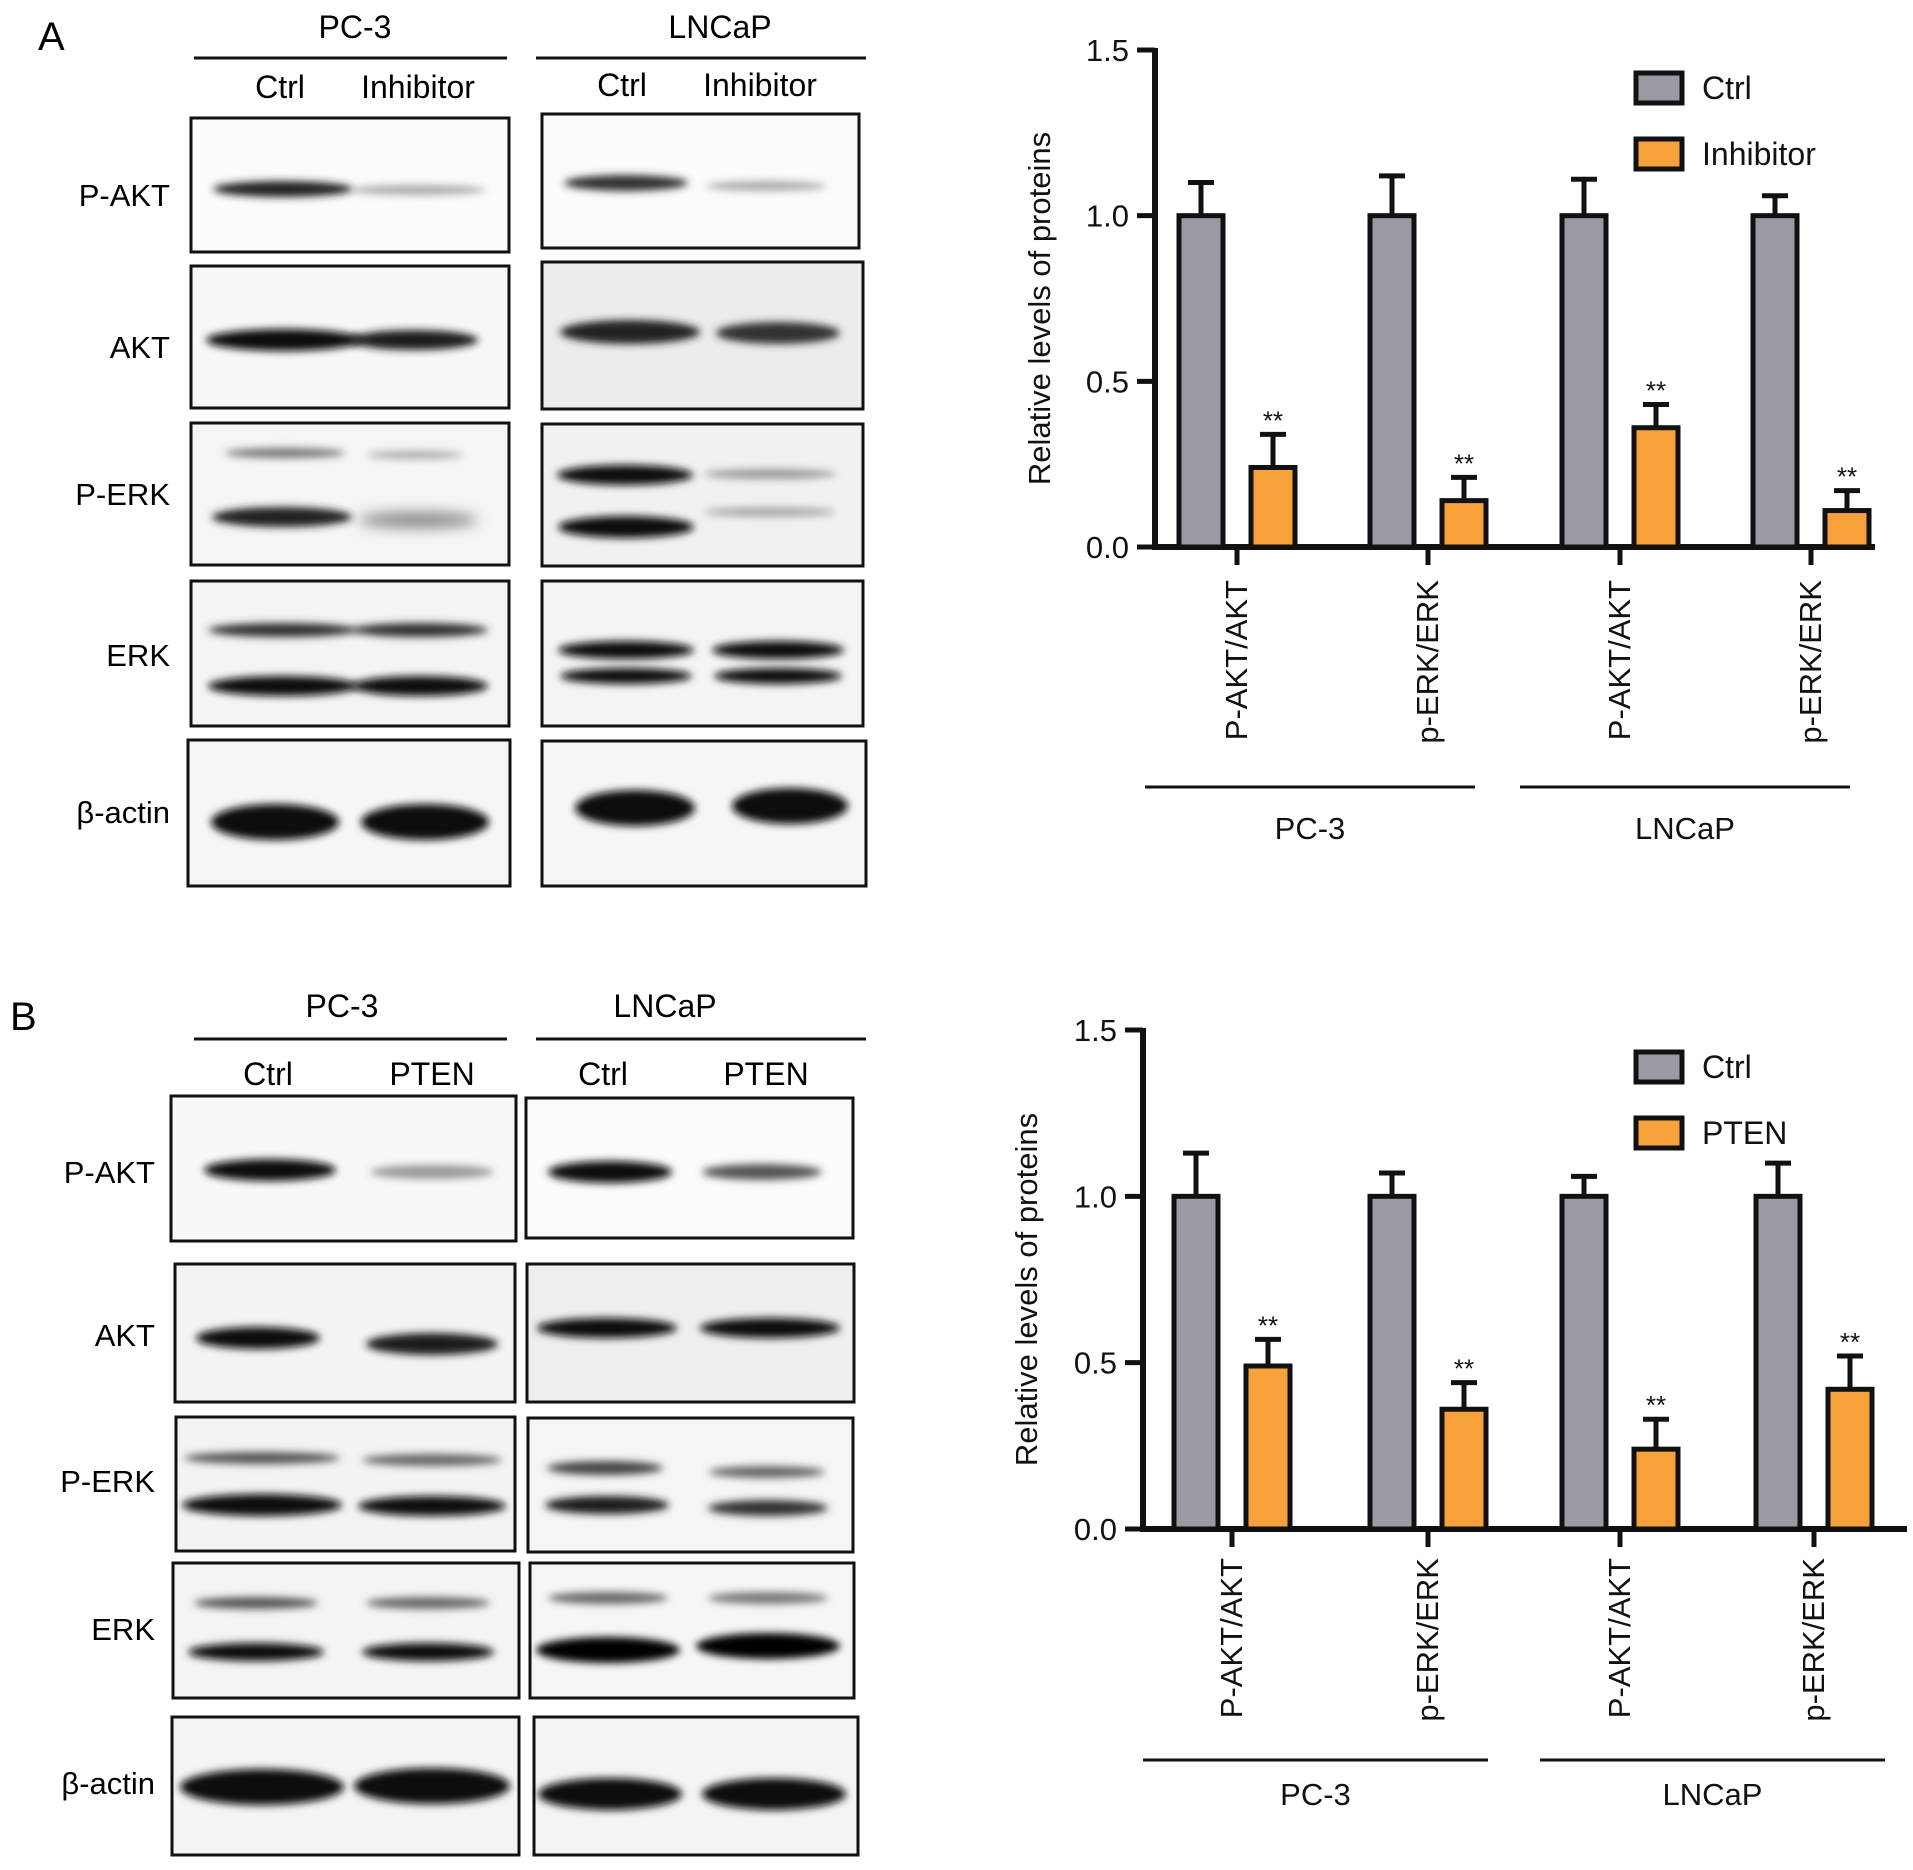  Describe the element at coordinates (107, 1481) in the screenshot. I see `blot-b-protein-label: P-ERK` at that location.